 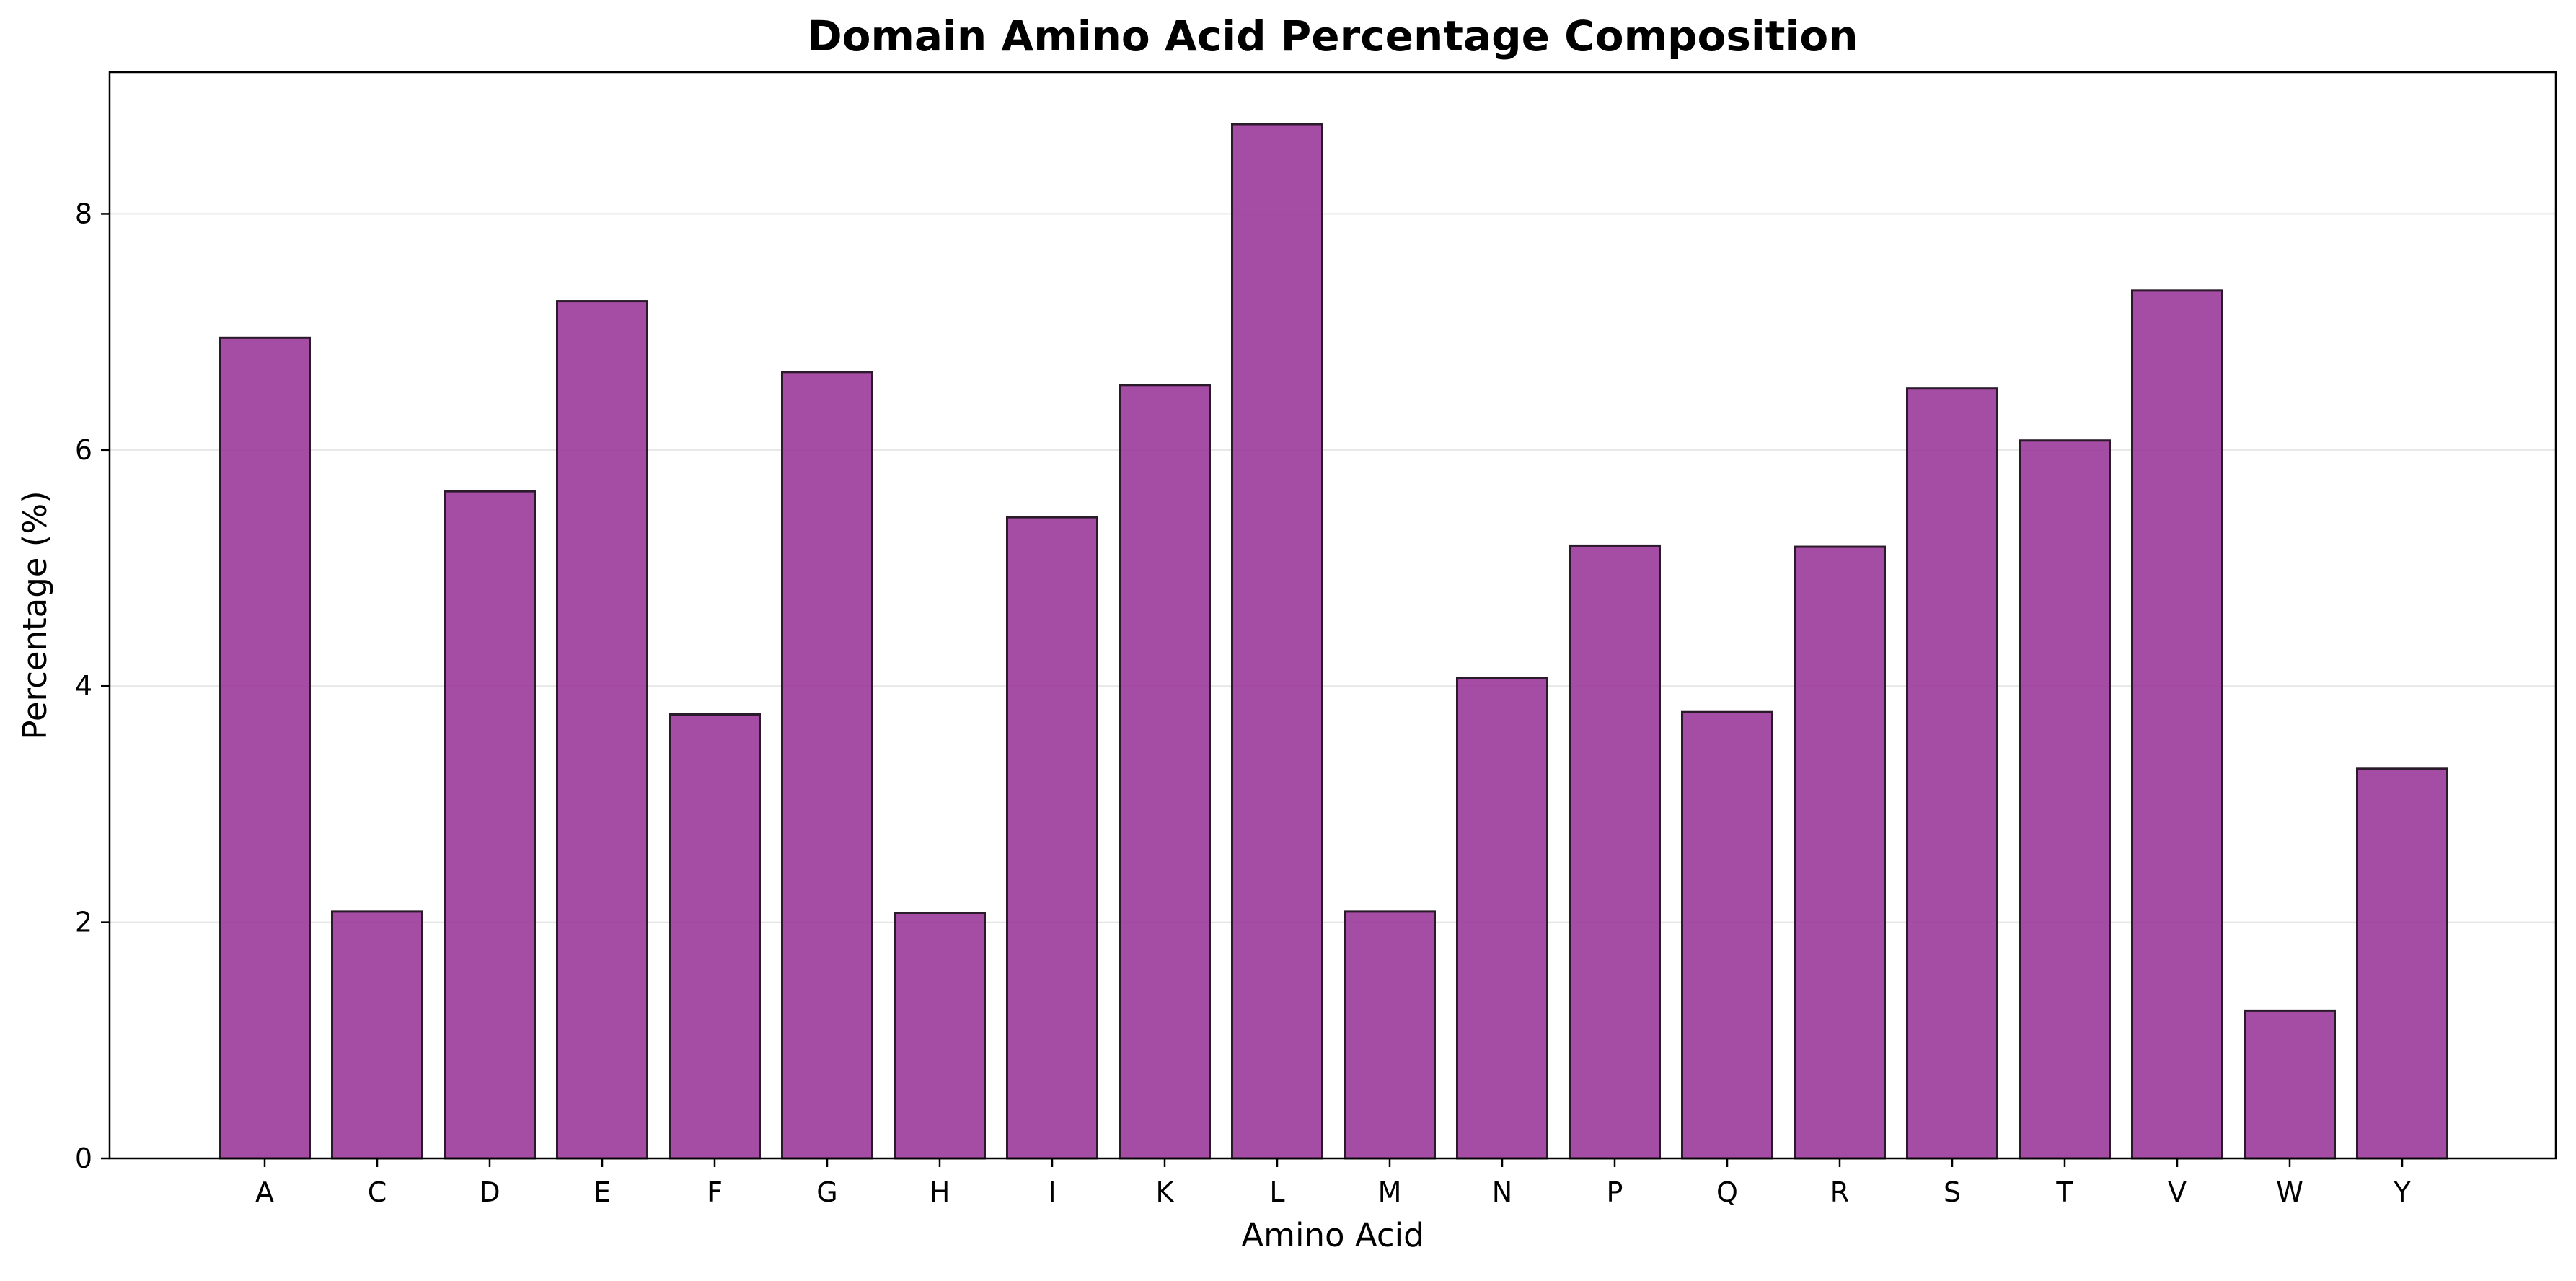 What do you see at coordinates (1952, 1192) in the screenshot?
I see `x-tick-label: S` at bounding box center [1952, 1192].